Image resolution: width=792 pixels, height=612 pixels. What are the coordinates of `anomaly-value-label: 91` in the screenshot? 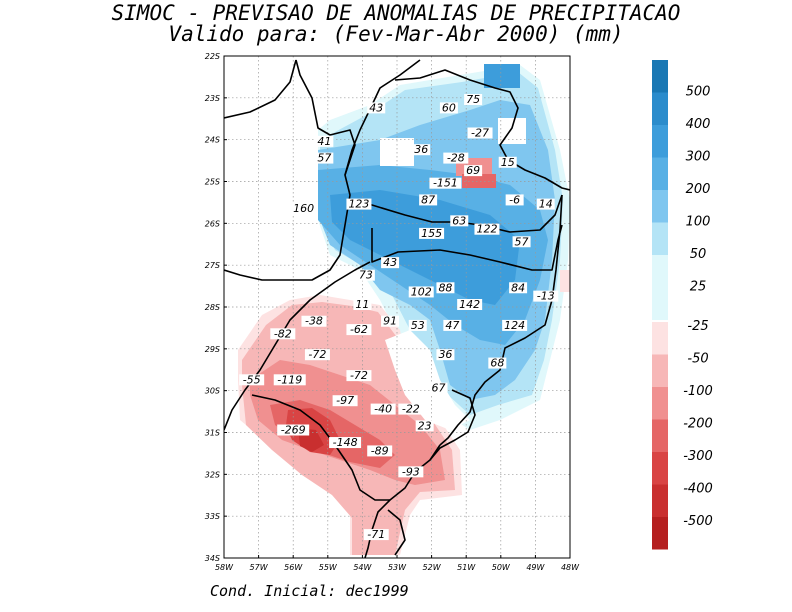 It's located at (390, 321).